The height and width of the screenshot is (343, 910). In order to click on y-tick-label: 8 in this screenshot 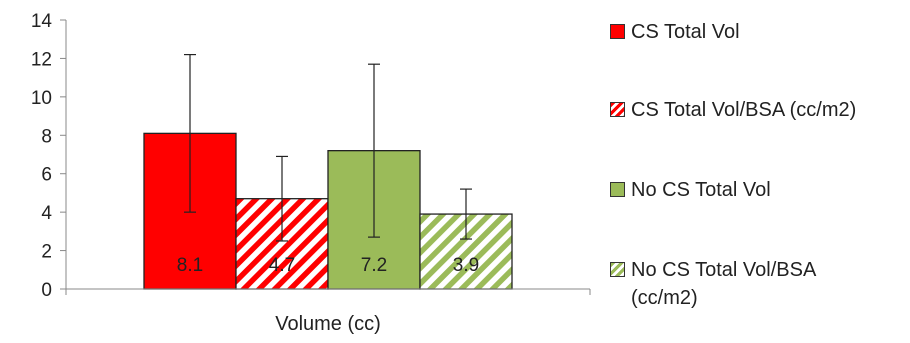, I will do `click(46, 136)`.